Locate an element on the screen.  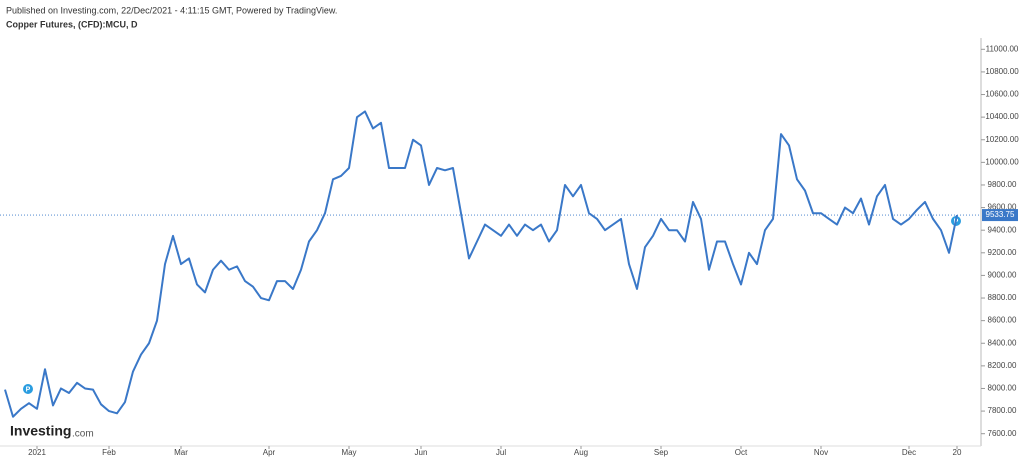
x-tick-label: Mar is located at coordinates (181, 452).